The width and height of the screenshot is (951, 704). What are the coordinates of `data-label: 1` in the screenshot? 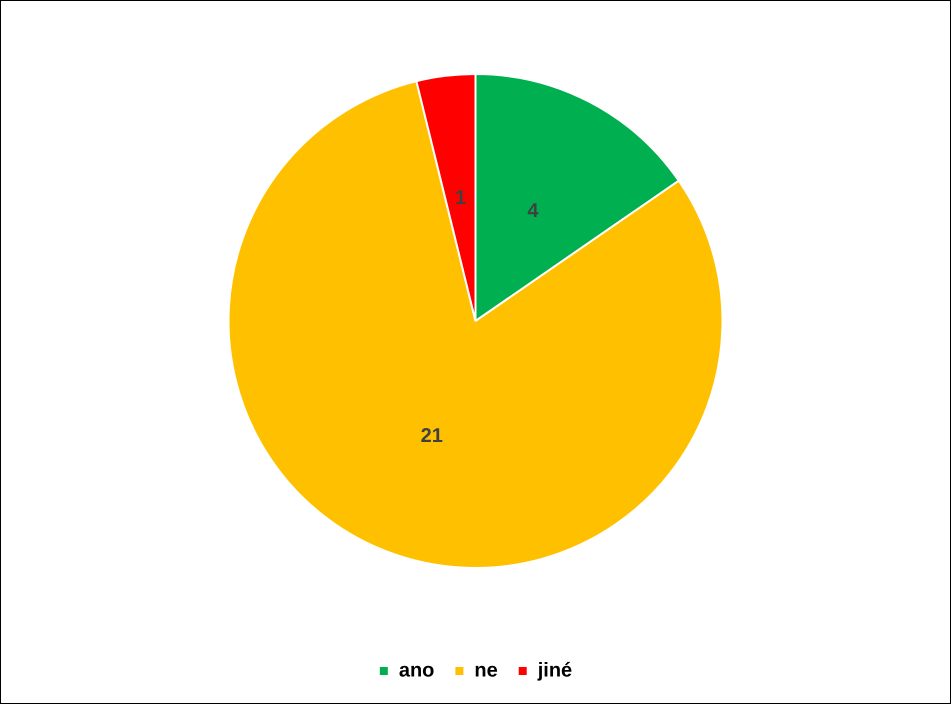 It's located at (460, 197).